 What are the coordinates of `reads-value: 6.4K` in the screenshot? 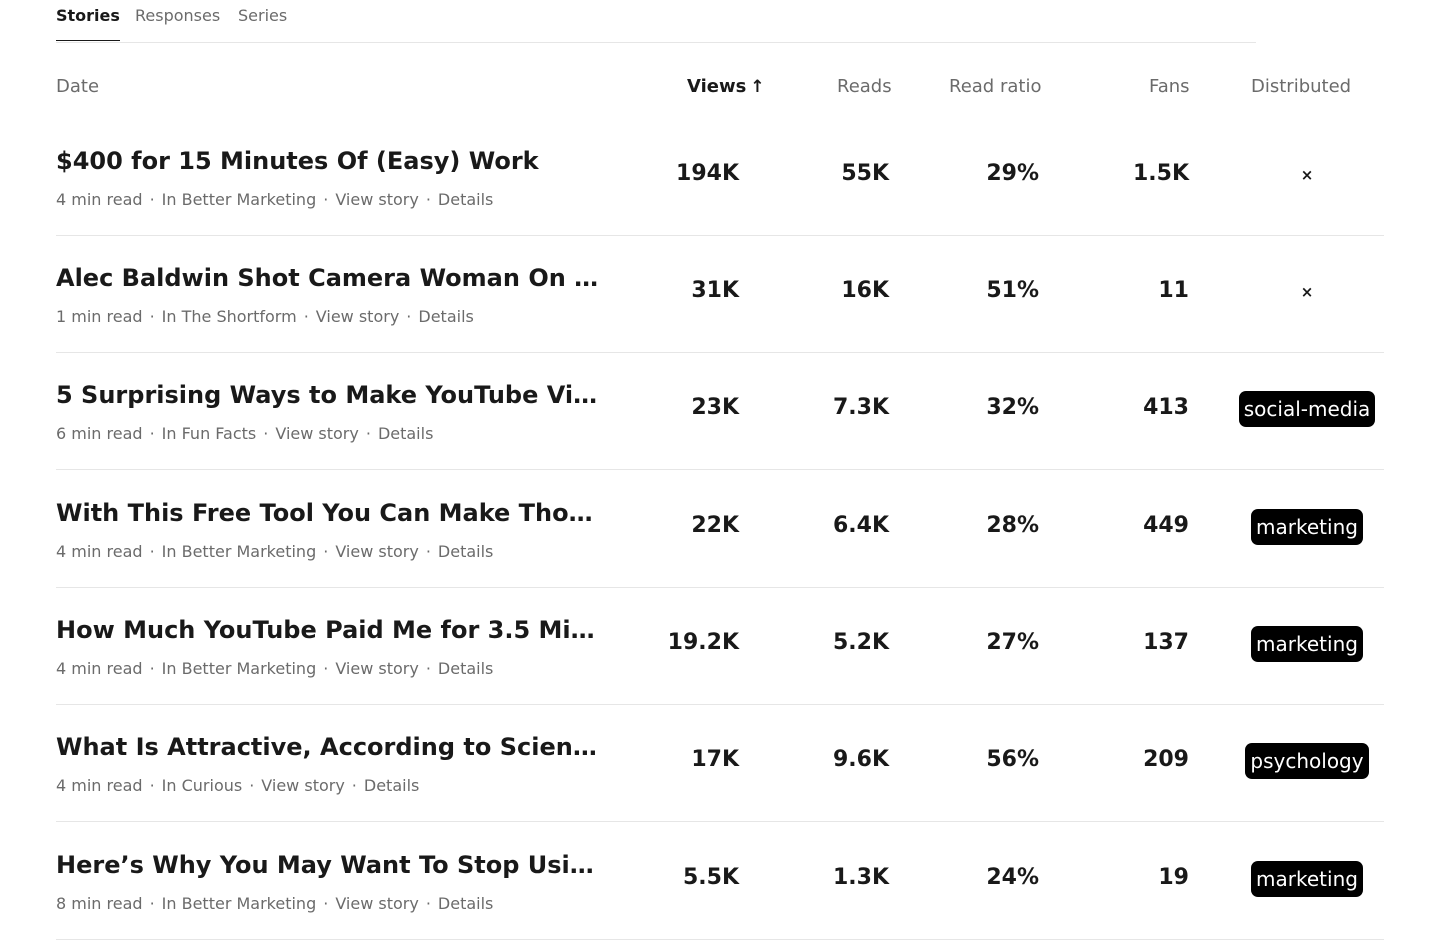 It's located at (860, 525).